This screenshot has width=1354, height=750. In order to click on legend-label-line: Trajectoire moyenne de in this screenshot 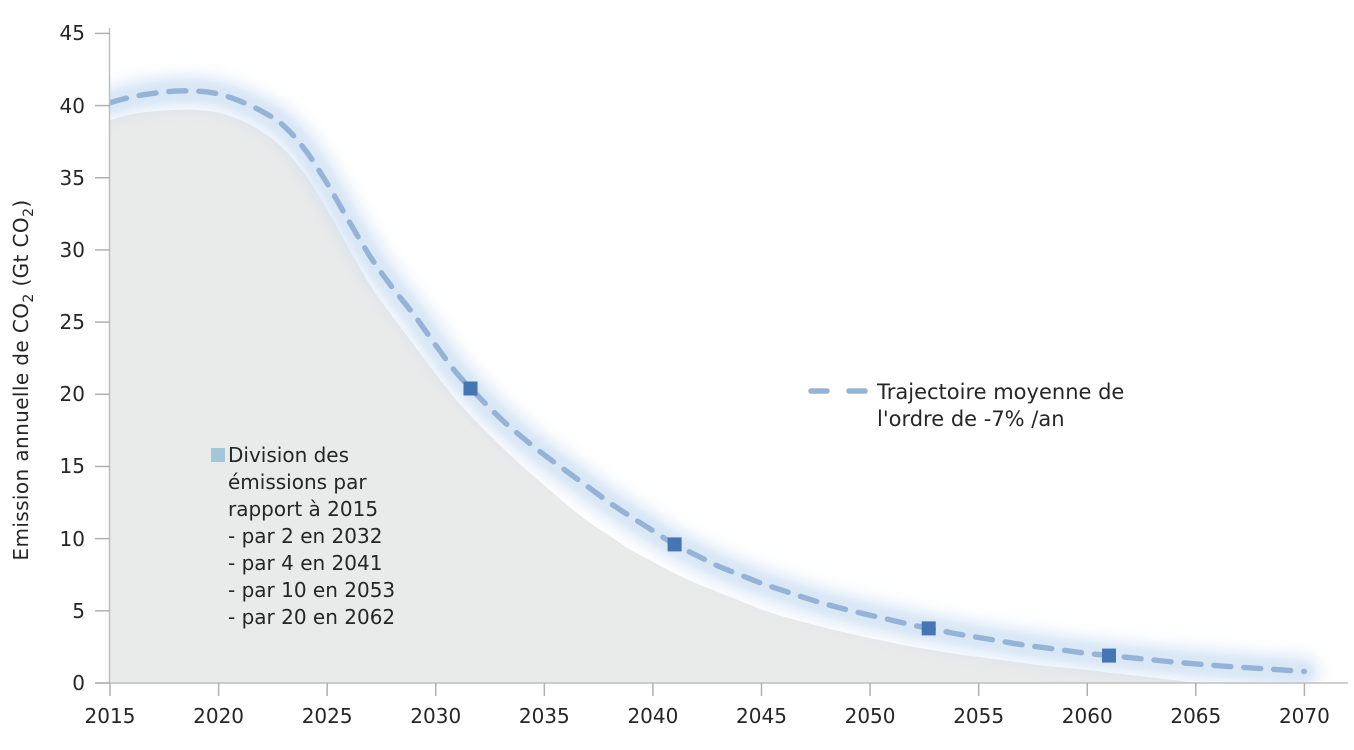, I will do `click(1001, 392)`.